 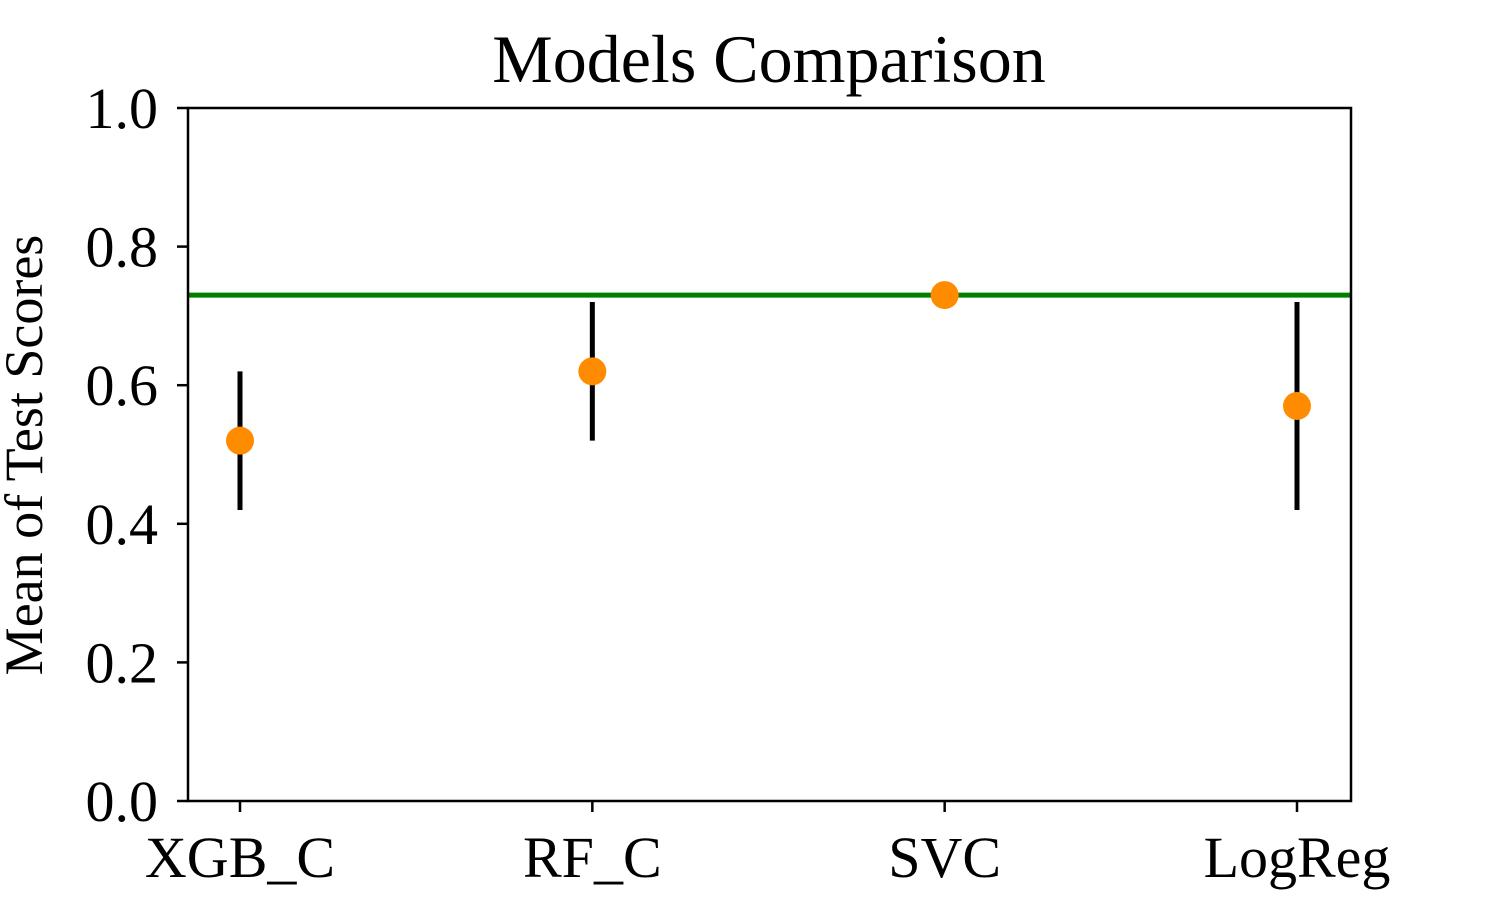 I want to click on y-tick-label-2: 0.4, so click(x=122, y=524).